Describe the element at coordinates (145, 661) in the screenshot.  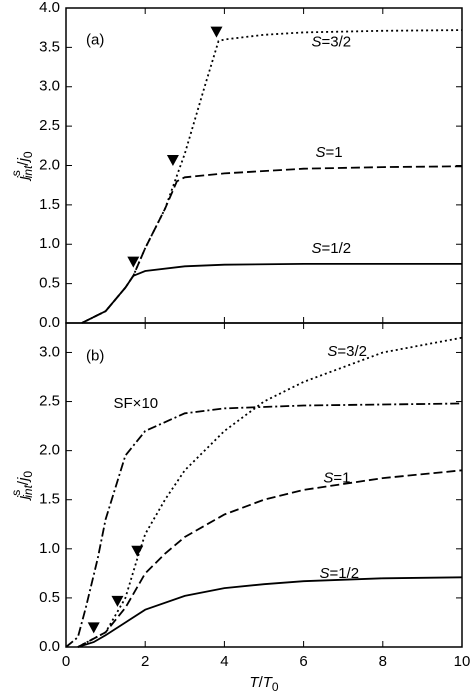
I see `x-tick-label: 2` at that location.